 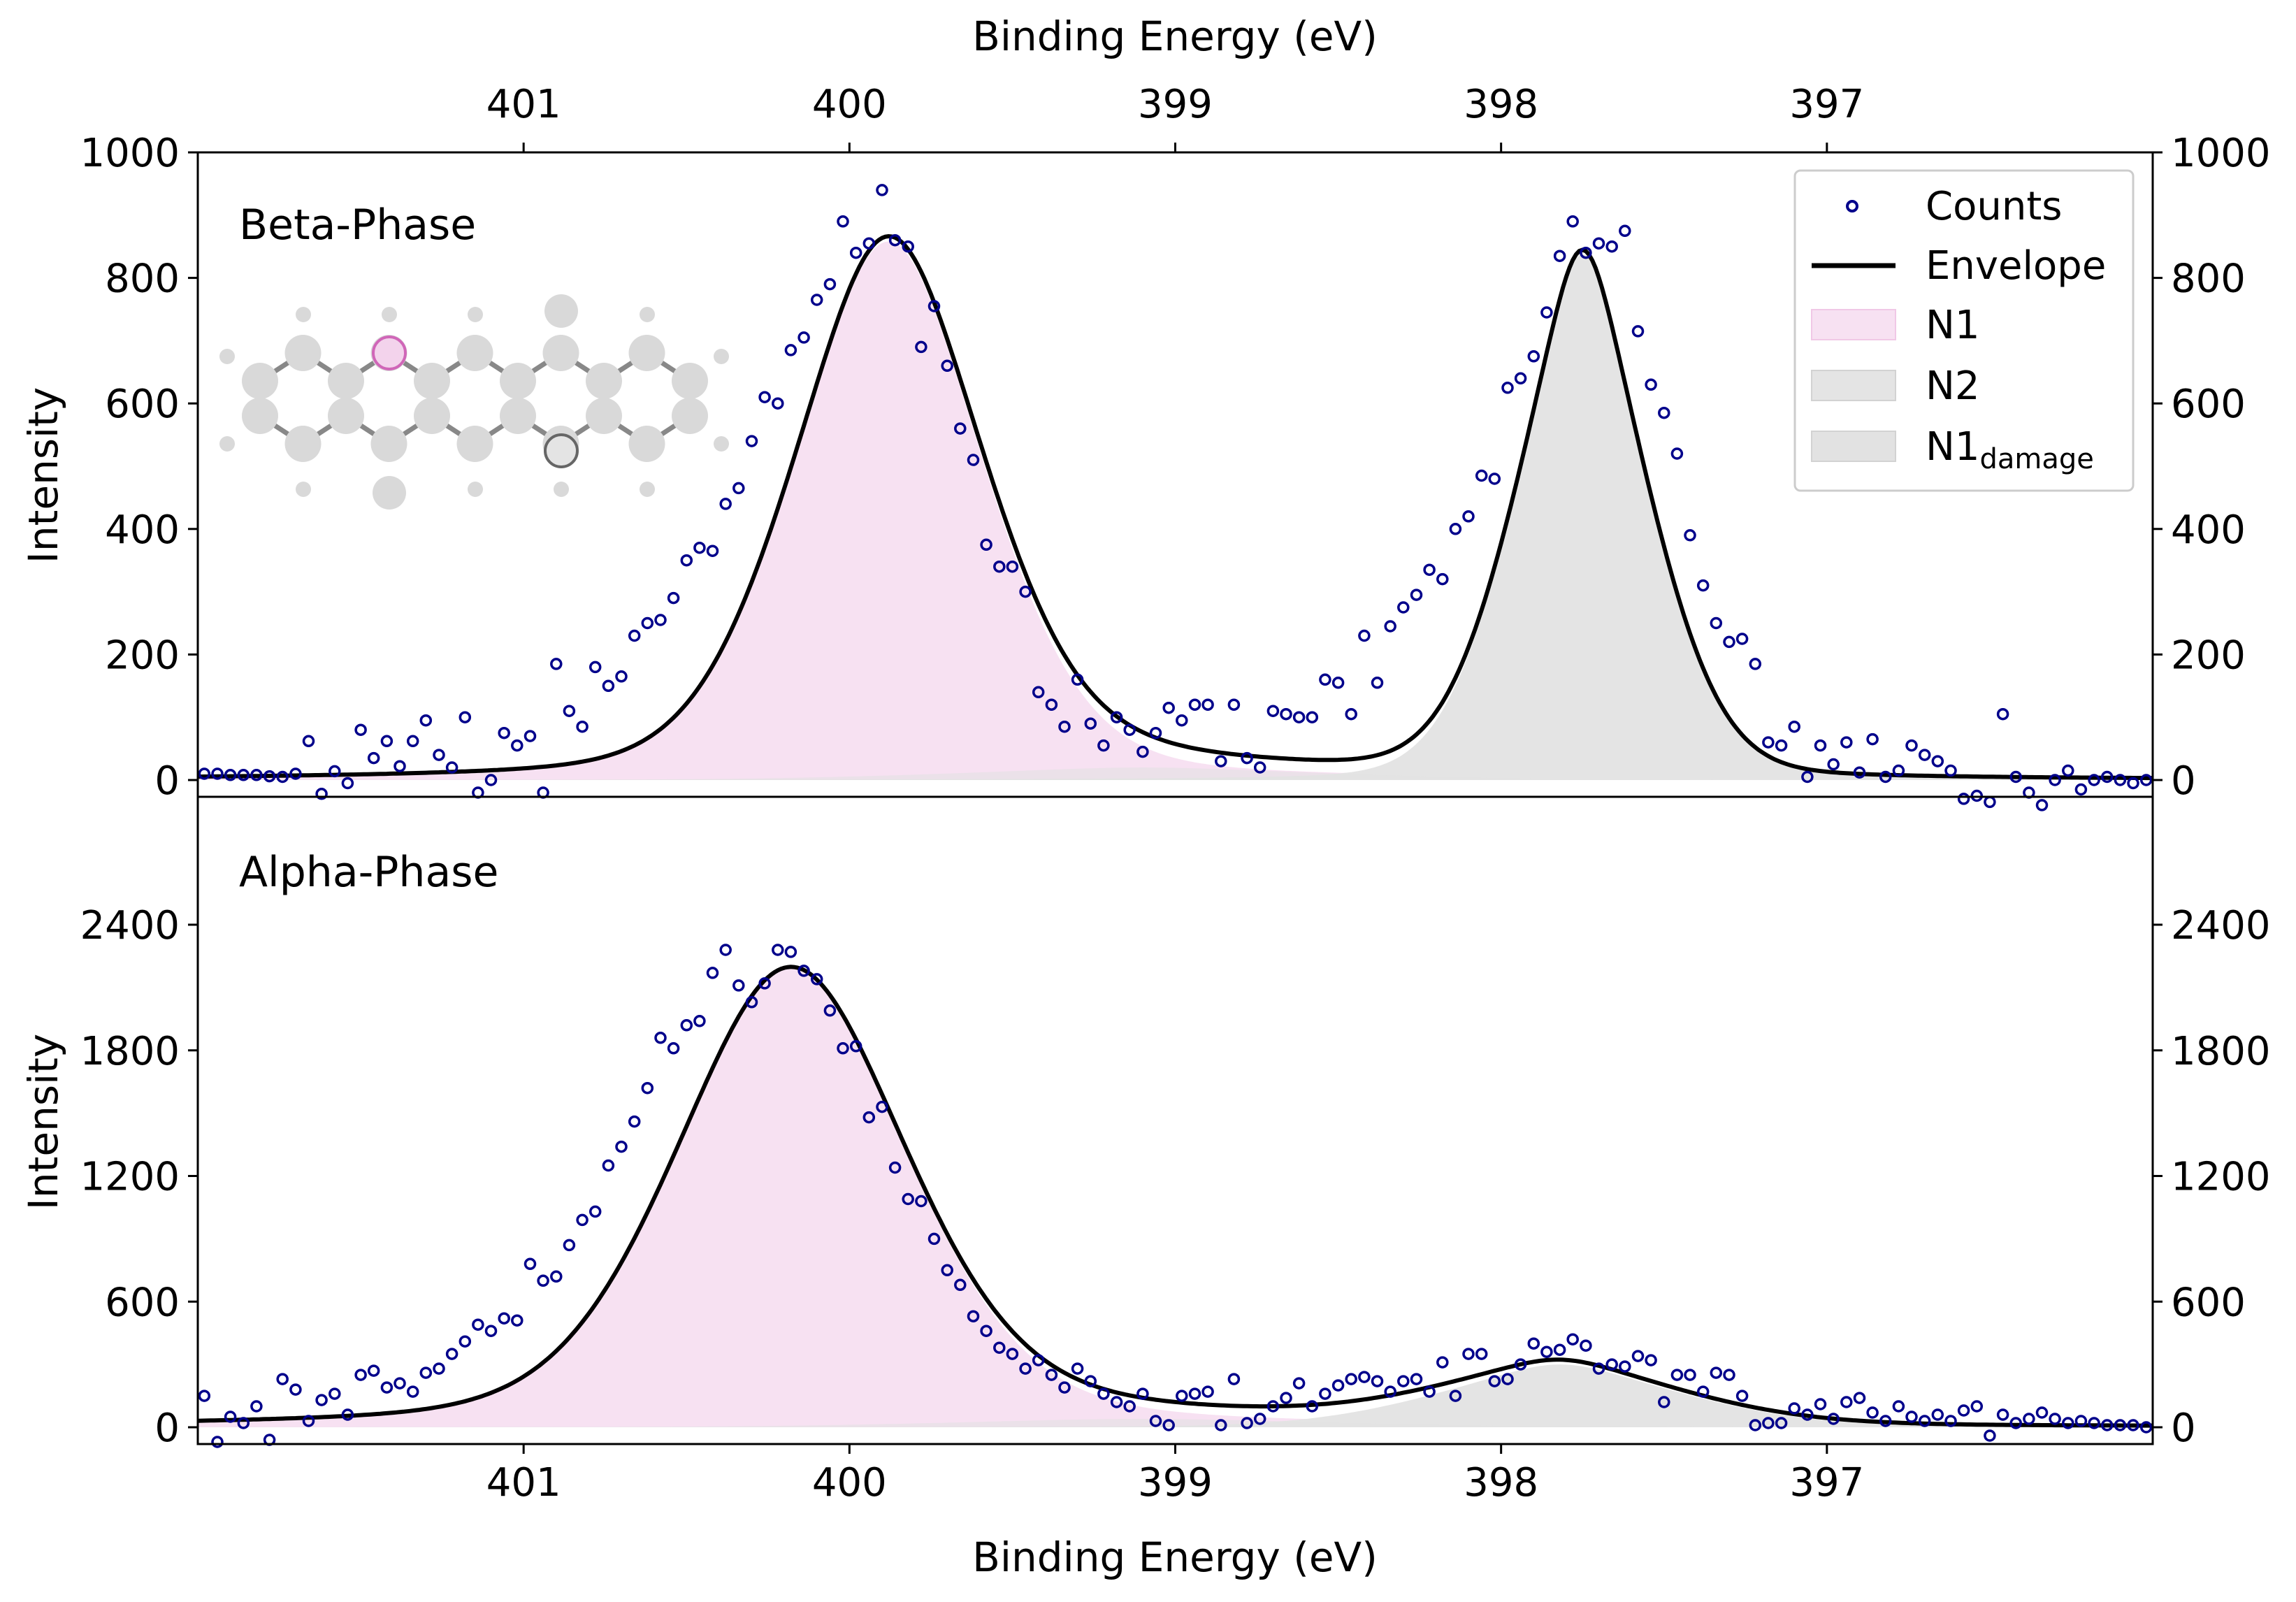 I want to click on molecule-structure-icon, so click(x=474, y=402).